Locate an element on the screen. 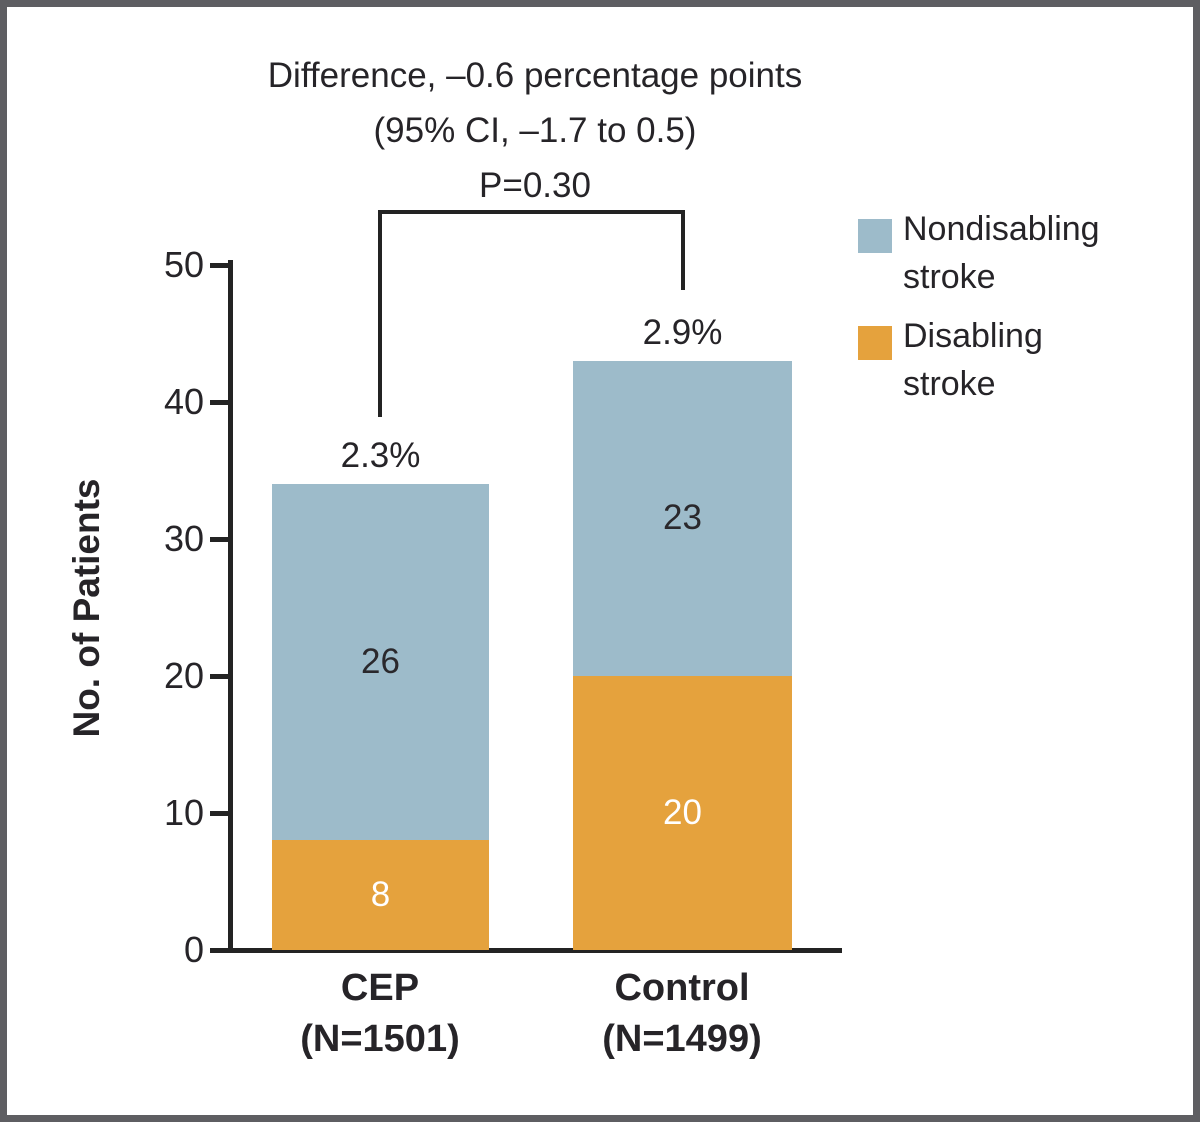  y-axis-line is located at coordinates (230, 606).